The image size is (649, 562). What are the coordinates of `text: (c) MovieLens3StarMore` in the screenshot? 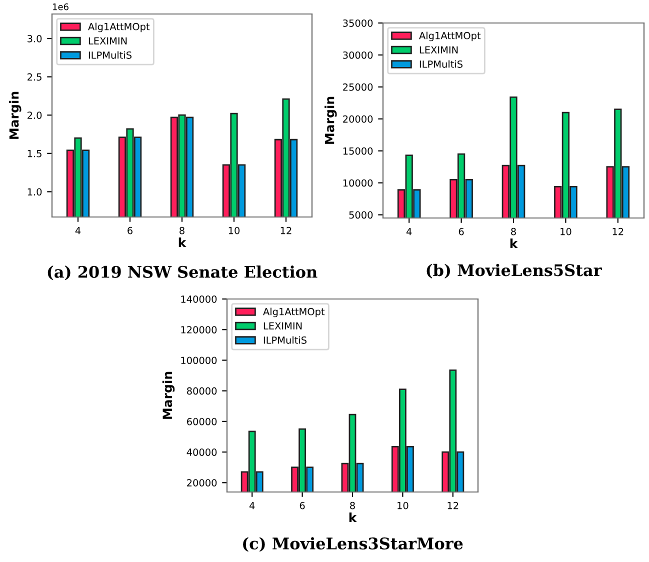 It's located at (353, 544).